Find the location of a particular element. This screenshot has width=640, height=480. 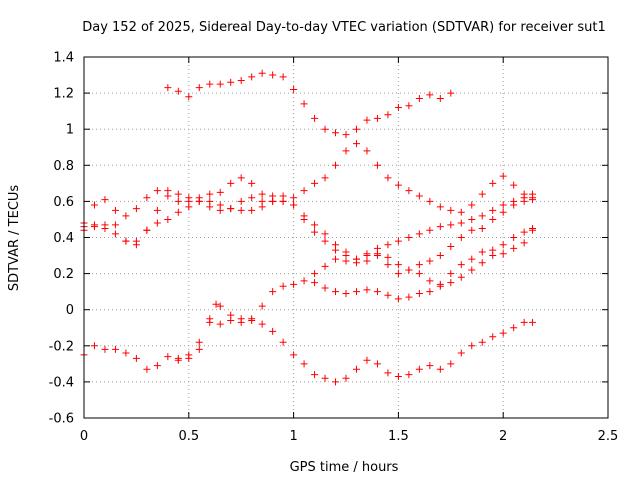

y-tick-label: 1 is located at coordinates (70, 130).